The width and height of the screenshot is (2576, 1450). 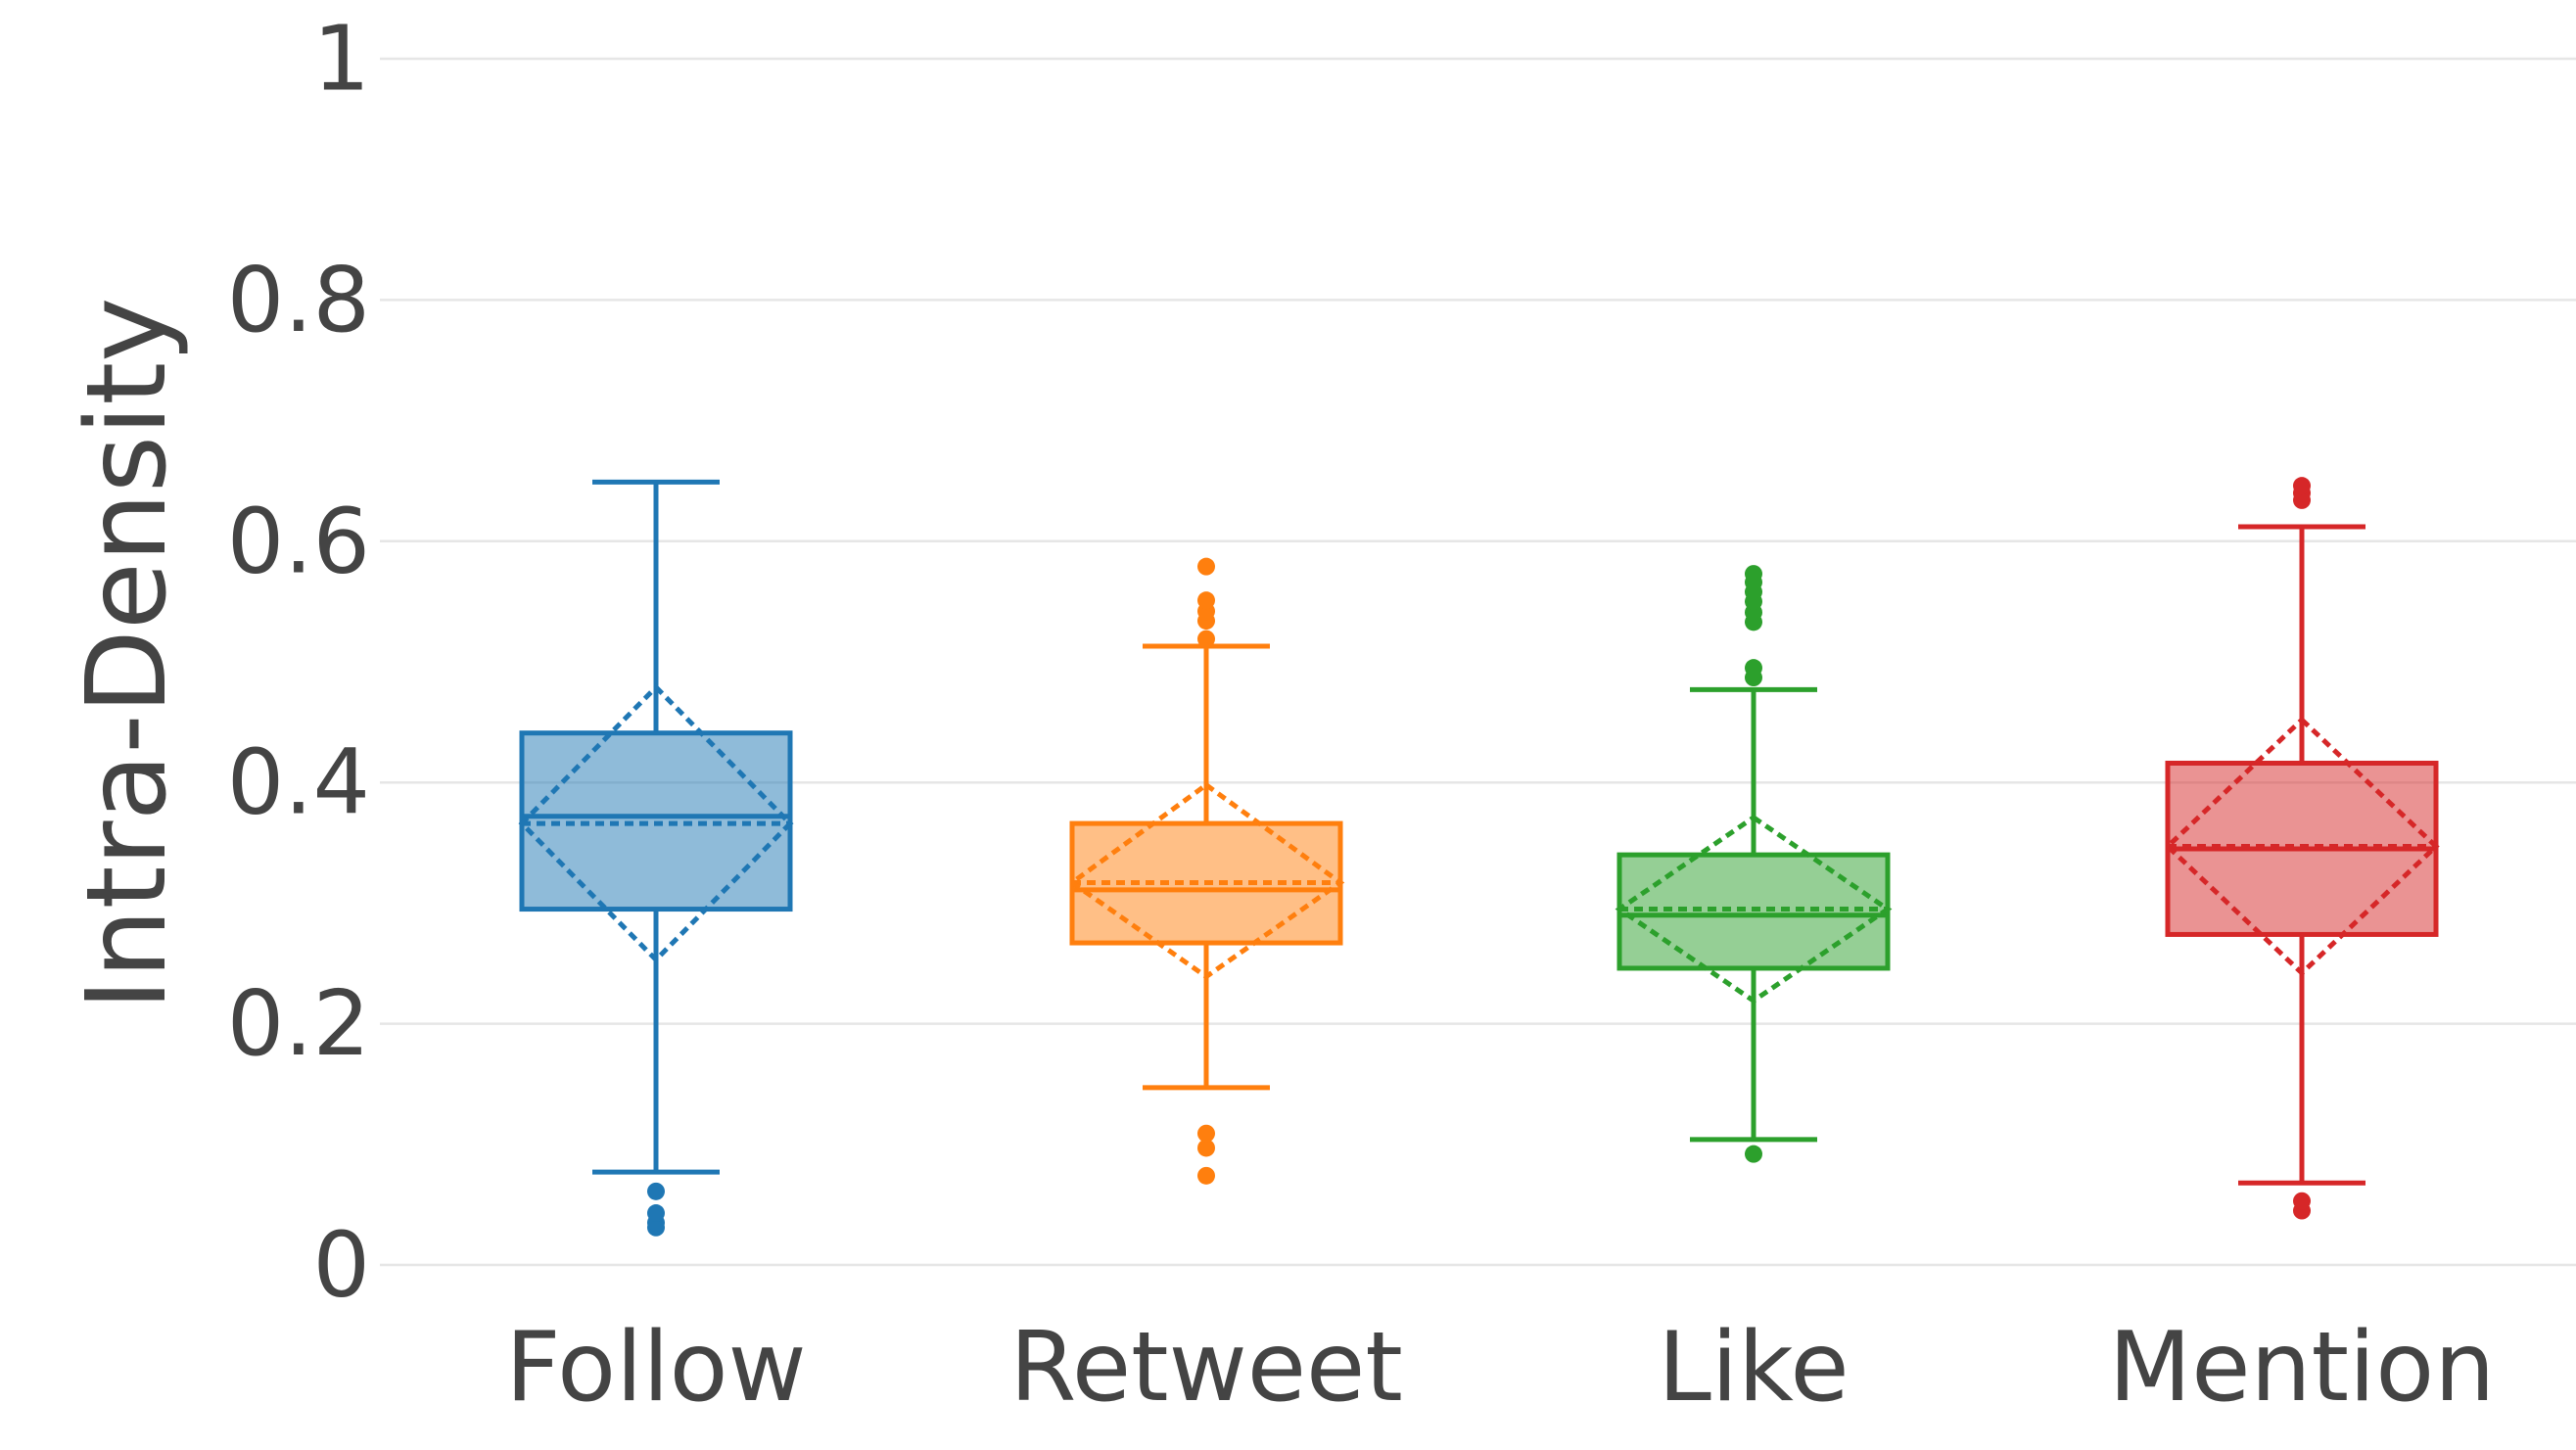 I want to click on y-tick-label: 0.8, so click(x=298, y=300).